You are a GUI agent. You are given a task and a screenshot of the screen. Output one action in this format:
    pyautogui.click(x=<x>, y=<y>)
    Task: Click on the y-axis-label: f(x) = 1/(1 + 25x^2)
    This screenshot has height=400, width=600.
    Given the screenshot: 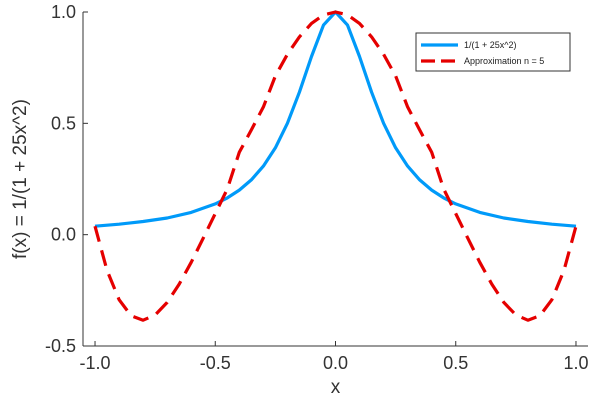 What is the action you would take?
    pyautogui.click(x=20, y=179)
    